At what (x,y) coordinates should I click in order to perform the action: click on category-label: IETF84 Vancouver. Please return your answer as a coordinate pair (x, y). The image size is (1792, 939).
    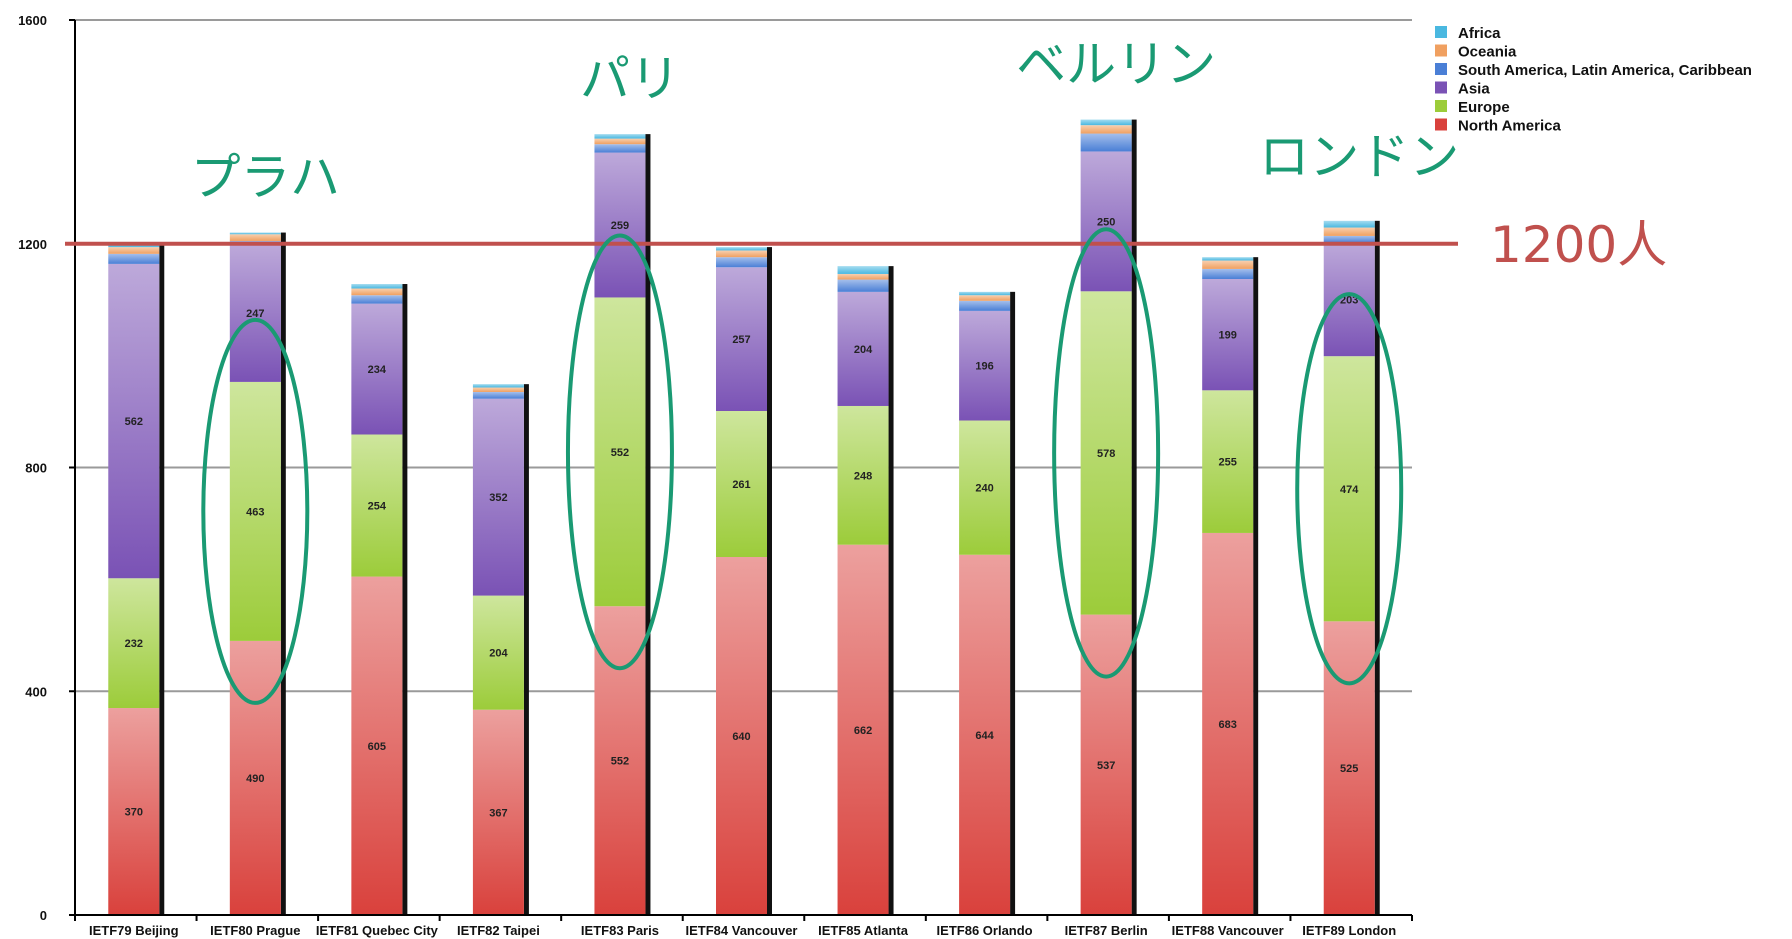
    Looking at the image, I should click on (742, 930).